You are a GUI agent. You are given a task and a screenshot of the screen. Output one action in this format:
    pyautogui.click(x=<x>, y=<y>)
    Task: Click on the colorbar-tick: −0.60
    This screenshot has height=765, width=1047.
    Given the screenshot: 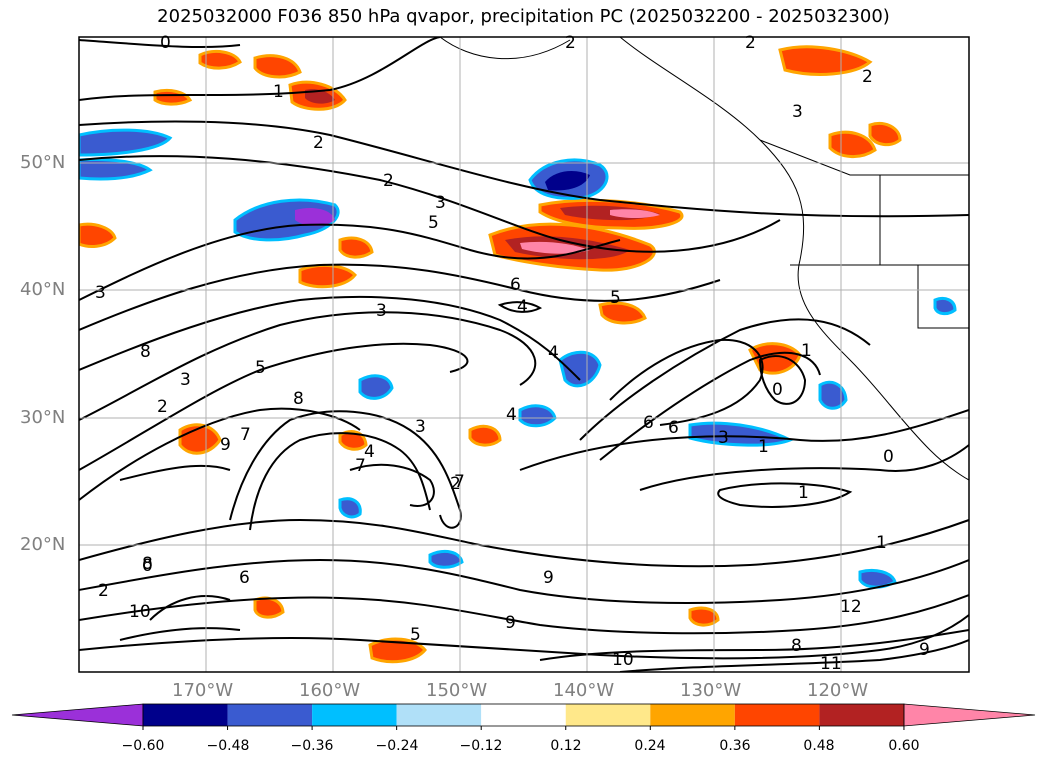 What is the action you would take?
    pyautogui.click(x=143, y=746)
    